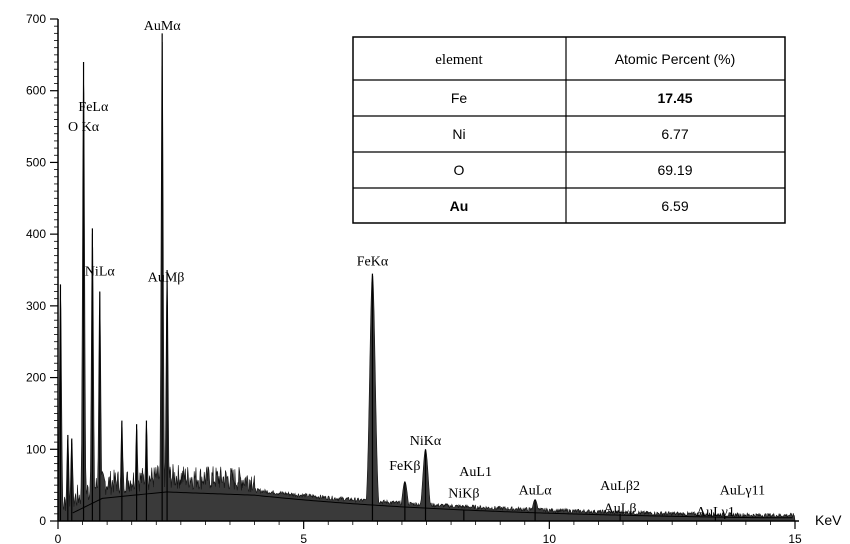  Describe the element at coordinates (36, 306) in the screenshot. I see `y-tick-label: 300` at that location.